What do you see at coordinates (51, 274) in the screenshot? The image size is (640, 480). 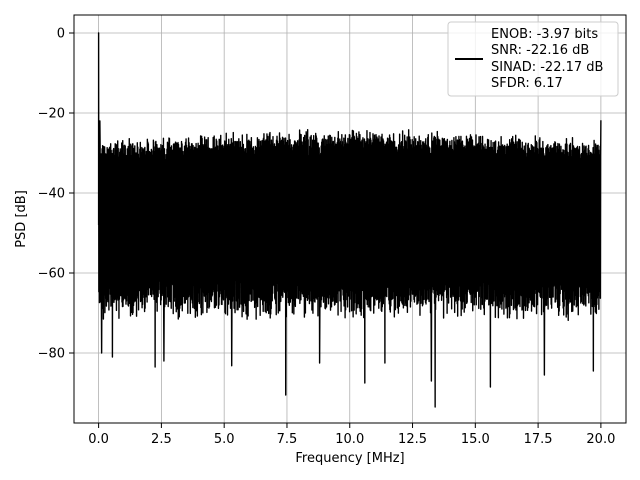 I see `y-tick-label: −60` at bounding box center [51, 274].